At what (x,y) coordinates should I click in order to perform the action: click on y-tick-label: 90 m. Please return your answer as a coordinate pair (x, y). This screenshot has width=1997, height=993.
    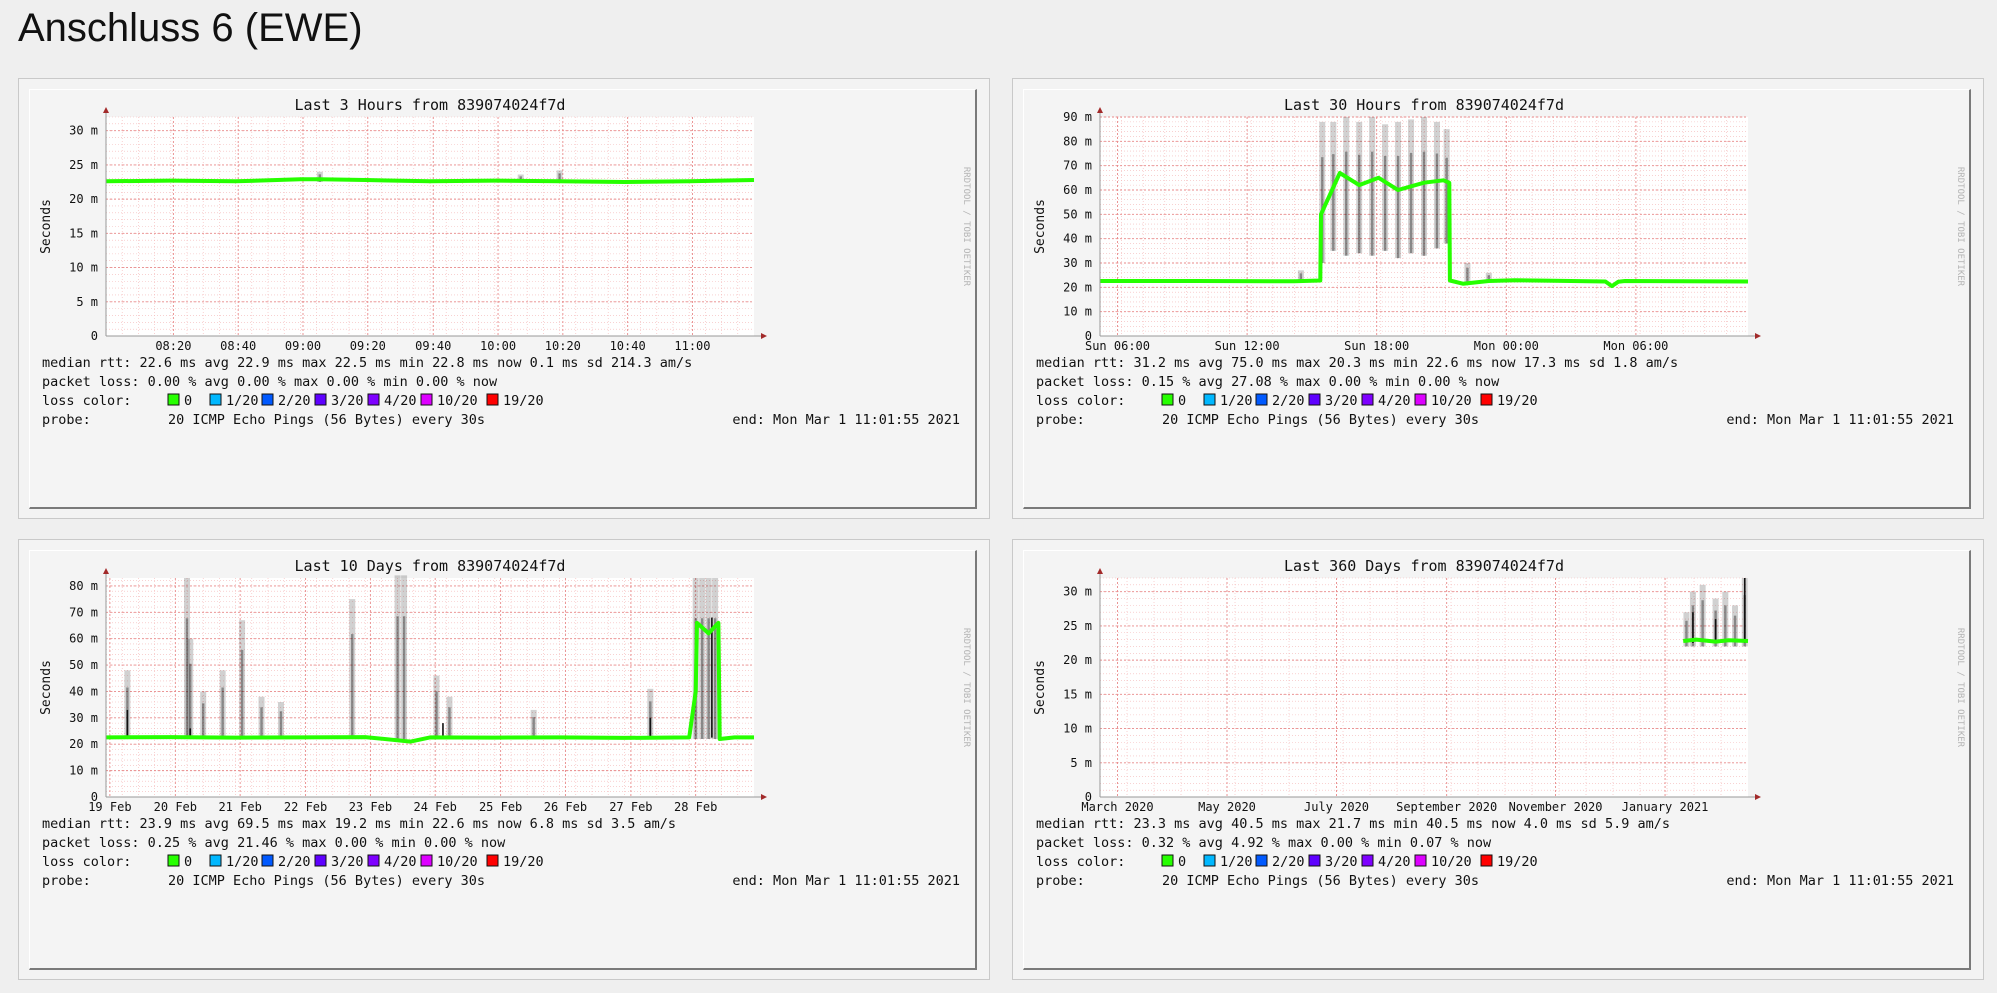
    Looking at the image, I should click on (1077, 117).